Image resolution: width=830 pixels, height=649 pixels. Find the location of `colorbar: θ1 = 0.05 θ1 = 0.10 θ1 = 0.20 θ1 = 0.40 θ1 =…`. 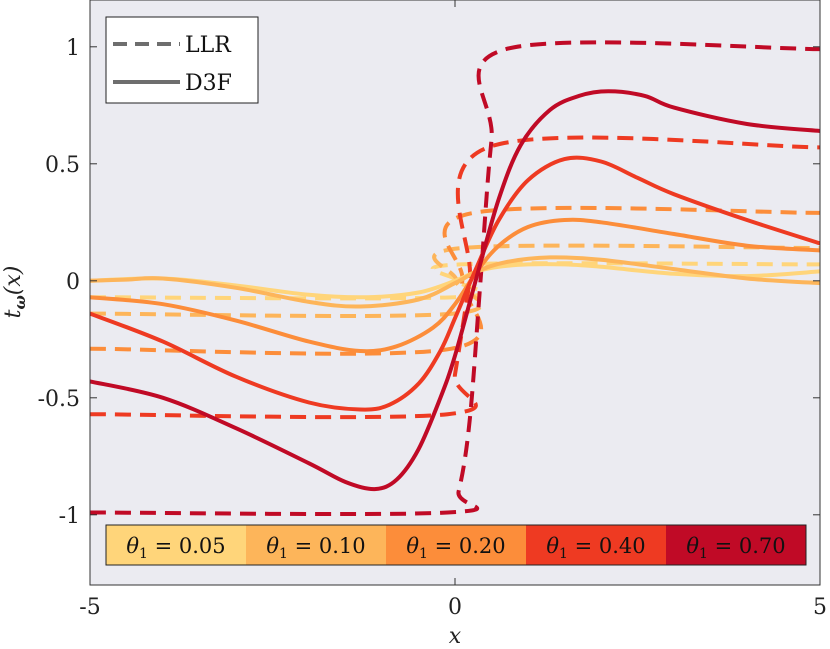

colorbar: θ1 = 0.05 θ1 = 0.10 θ1 = 0.20 θ1 = 0.40 θ1 =… is located at coordinates (456, 545).